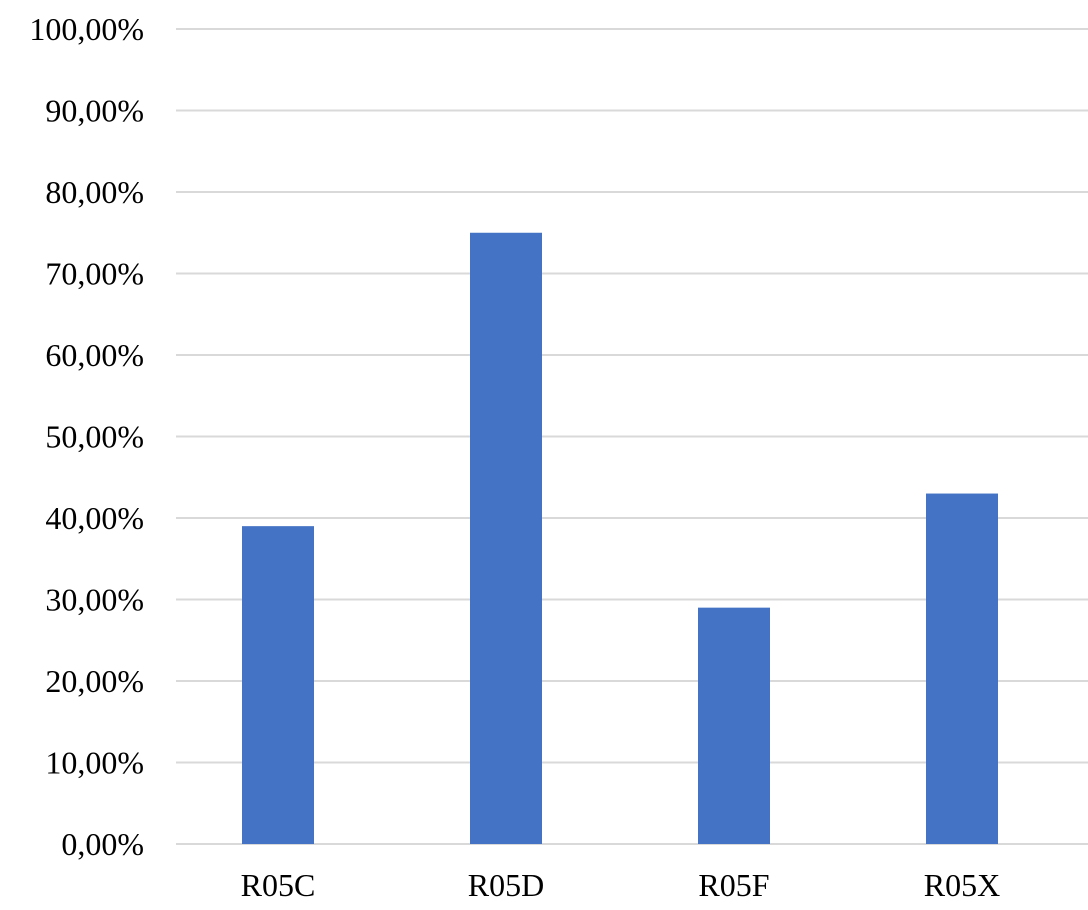  What do you see at coordinates (94, 274) in the screenshot?
I see `y-tick-label: 70,00%` at bounding box center [94, 274].